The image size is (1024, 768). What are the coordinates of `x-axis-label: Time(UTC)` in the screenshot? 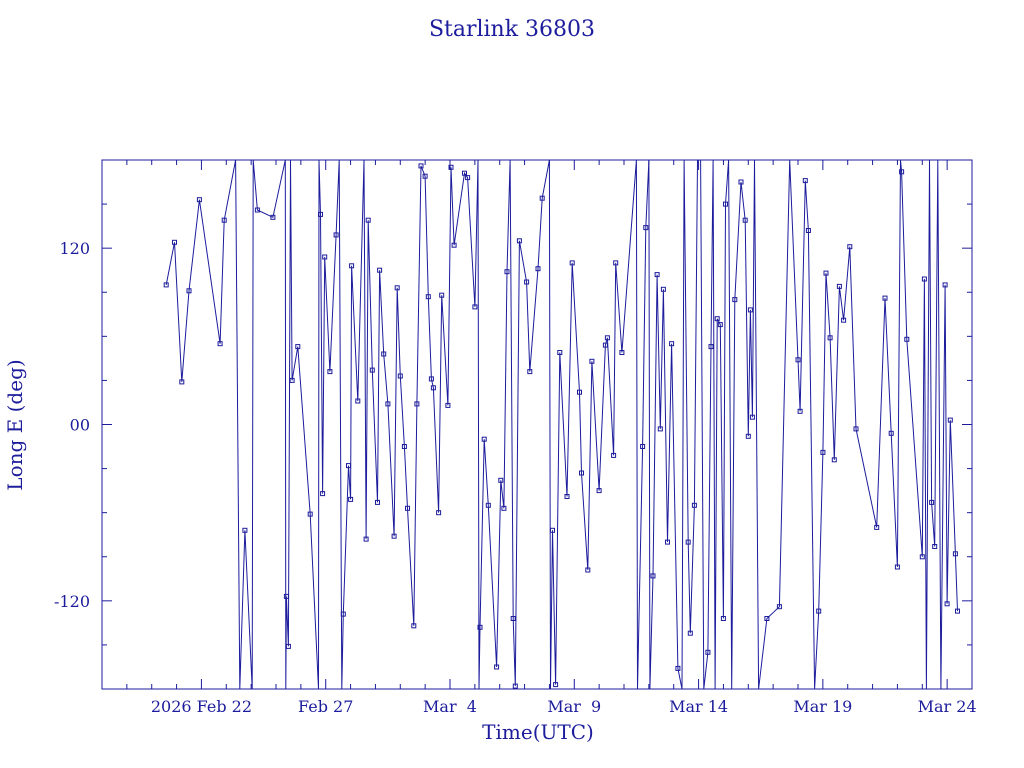 It's located at (538, 732).